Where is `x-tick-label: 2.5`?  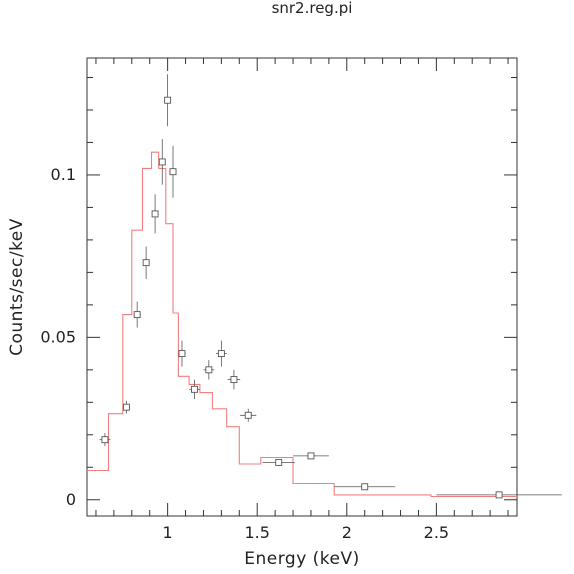 x-tick-label: 2.5 is located at coordinates (436, 532).